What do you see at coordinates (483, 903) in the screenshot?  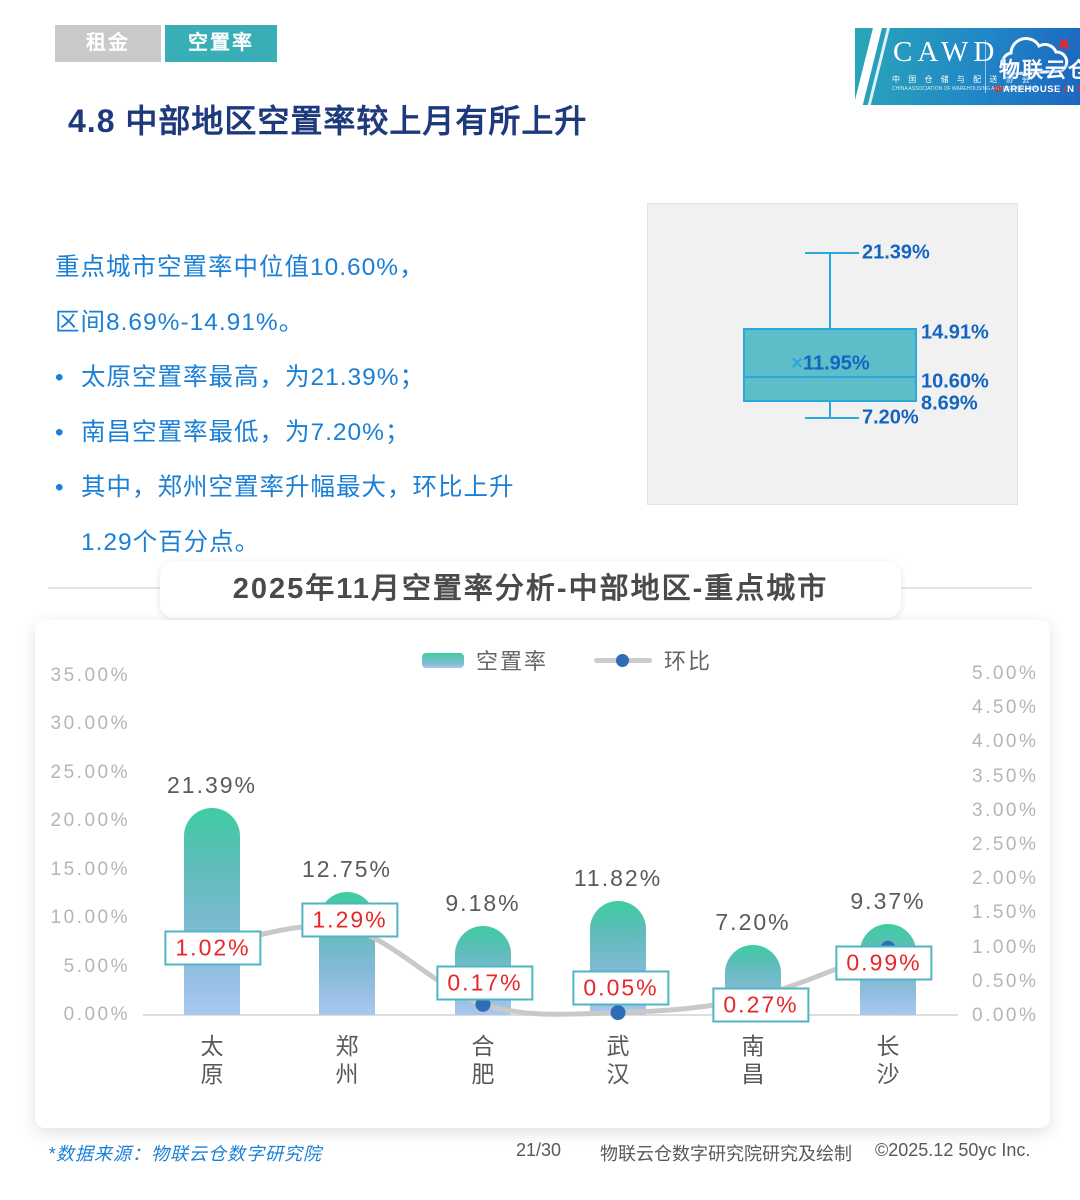 I see `bar-value-label: 9.18%` at bounding box center [483, 903].